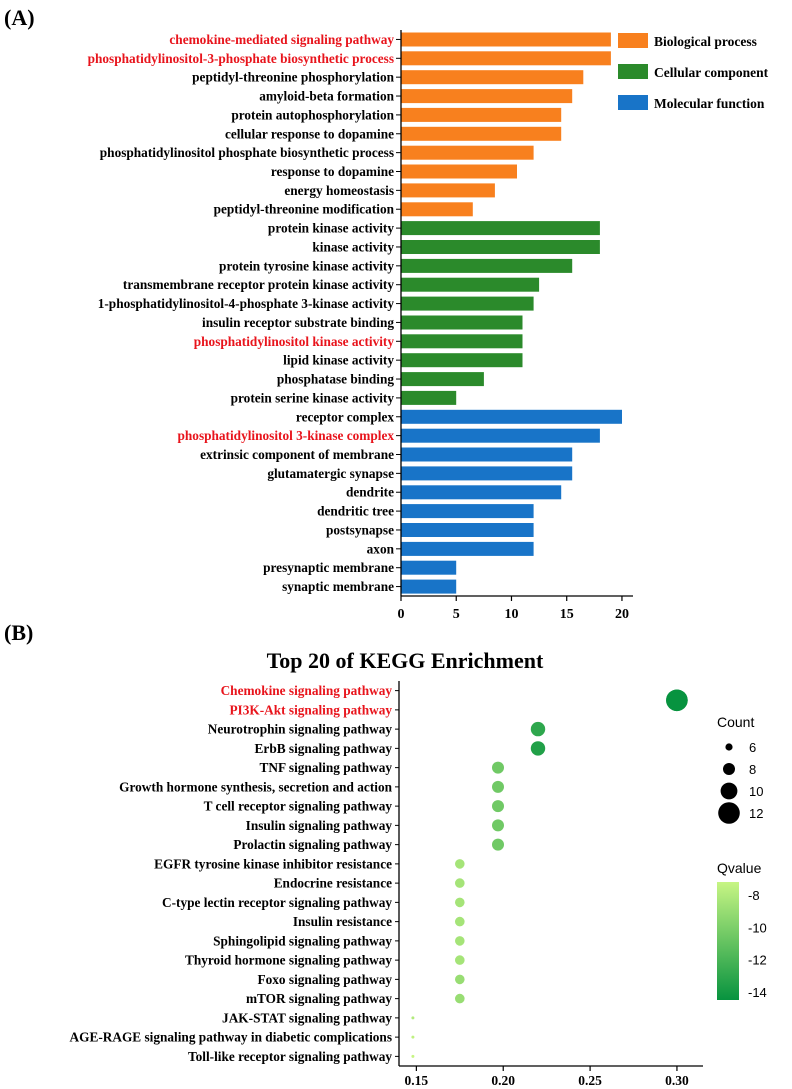  What do you see at coordinates (360, 530) in the screenshot?
I see `go-term-label: postsynapse` at bounding box center [360, 530].